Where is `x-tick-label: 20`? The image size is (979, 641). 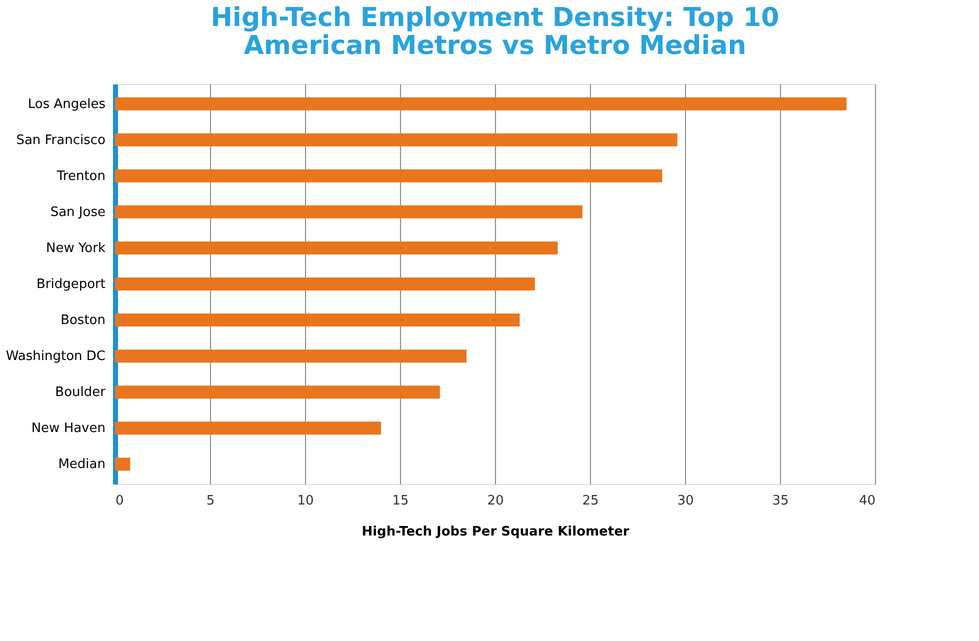 x-tick-label: 20 is located at coordinates (495, 501).